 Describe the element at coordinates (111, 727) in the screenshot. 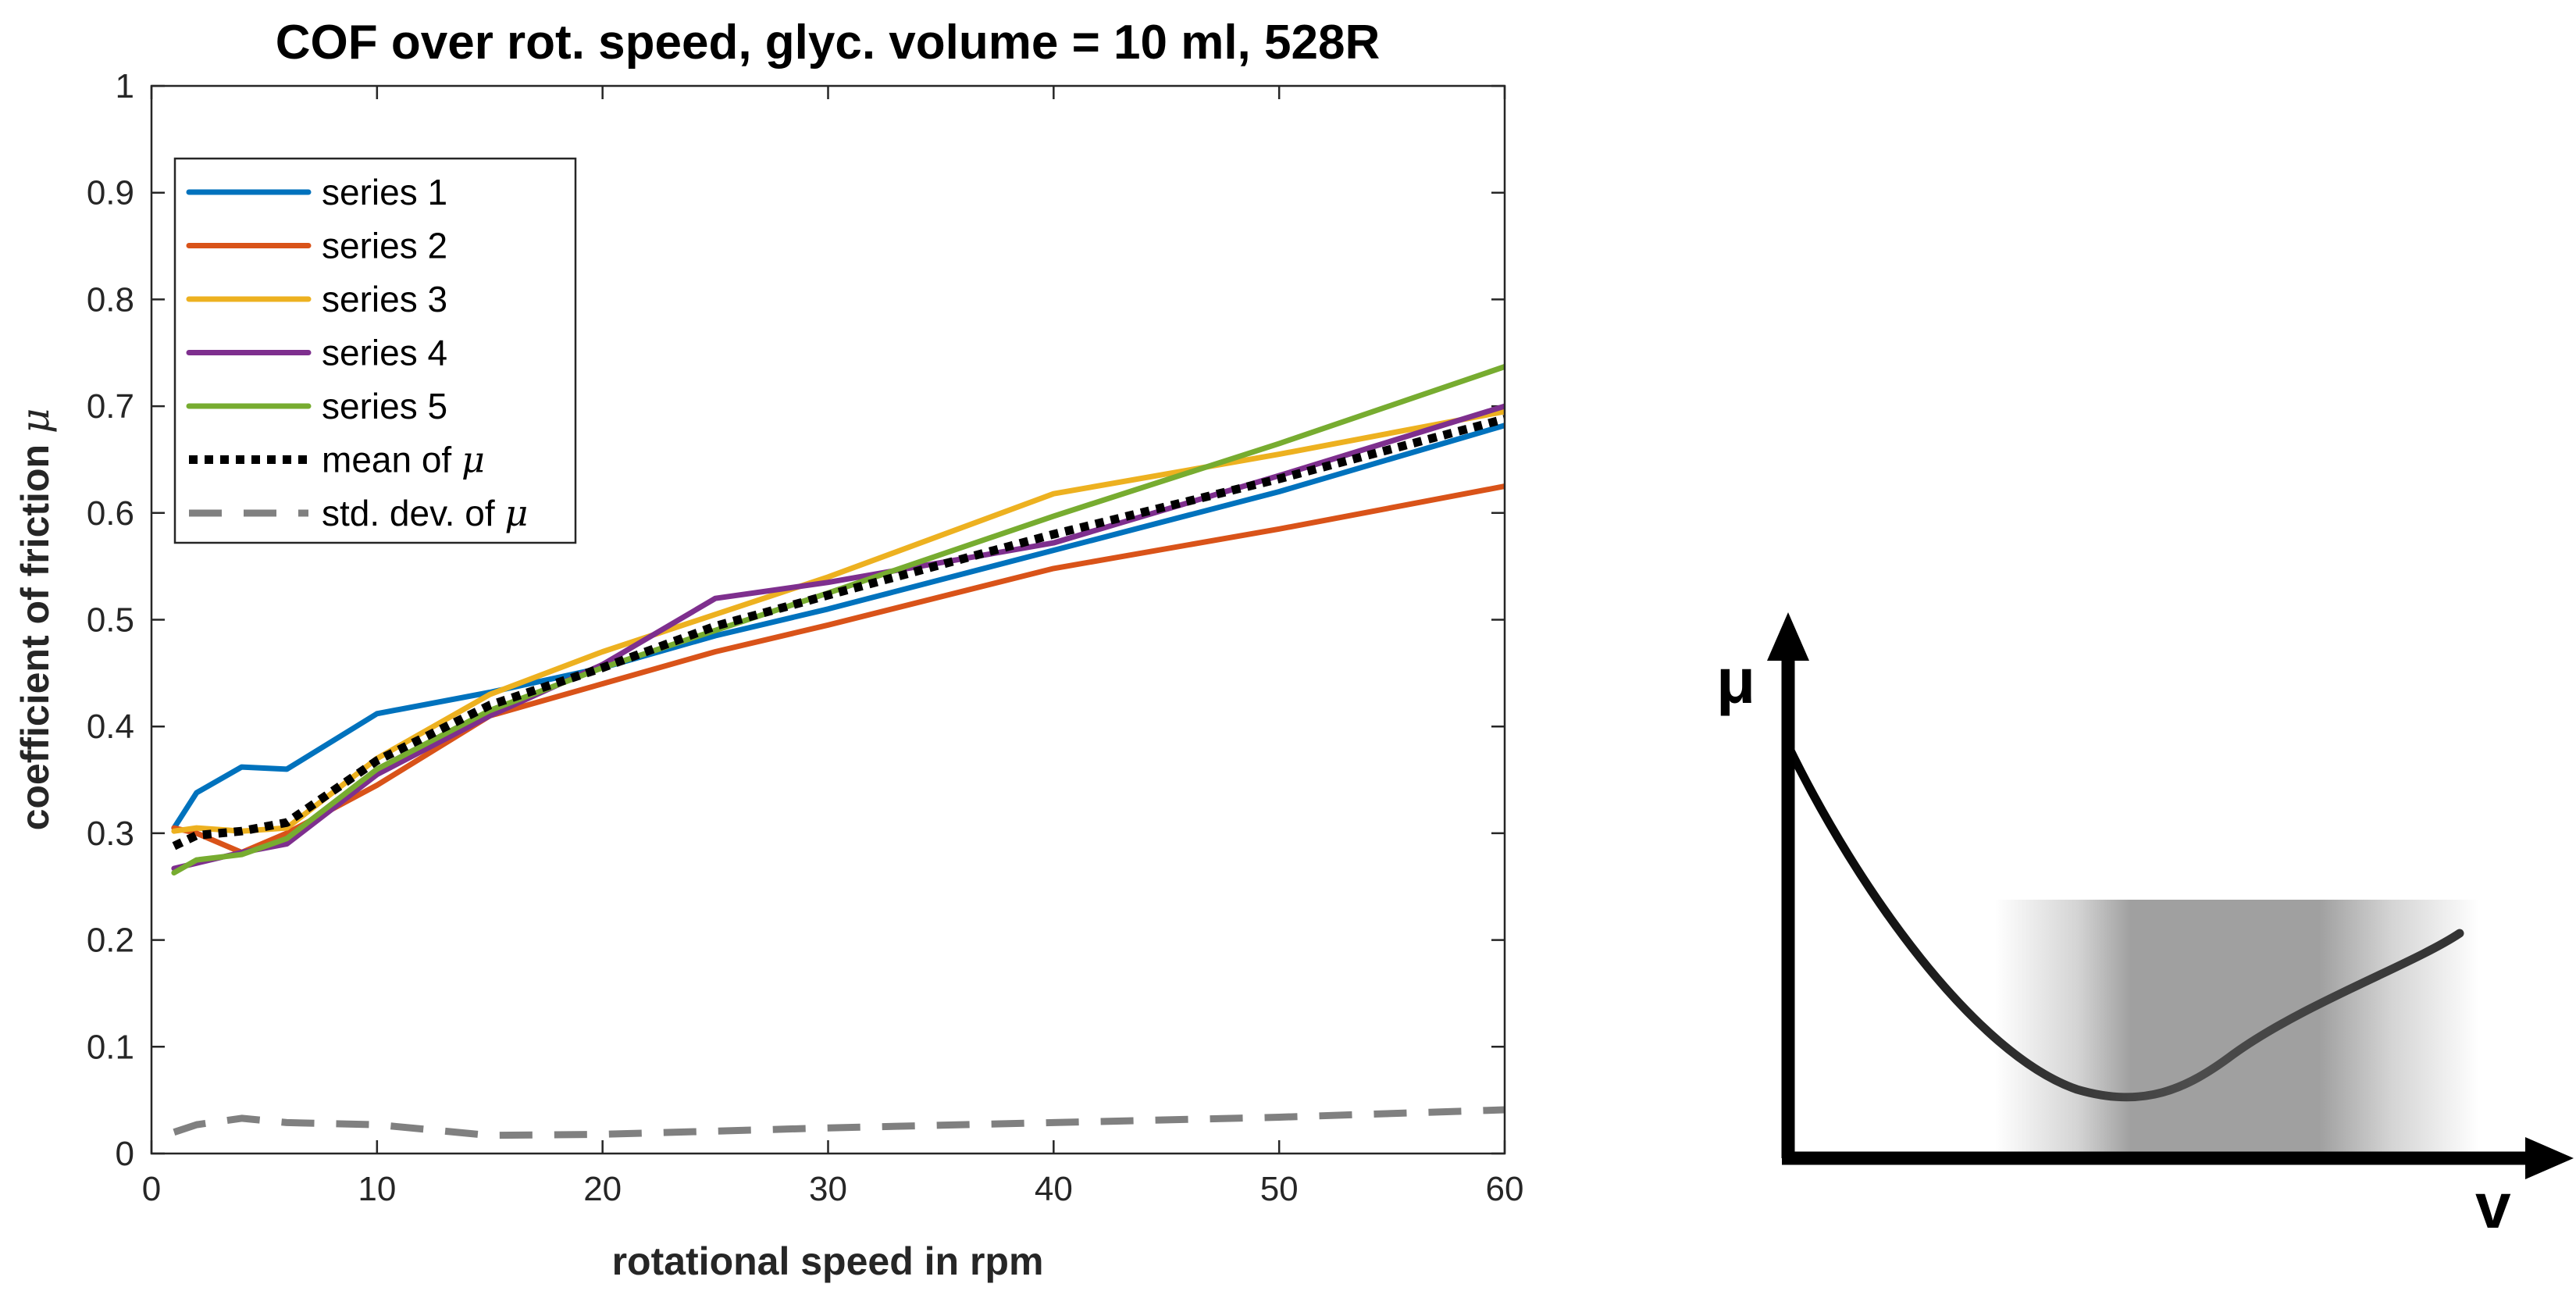

I see `y-tick-label: 0.4` at that location.